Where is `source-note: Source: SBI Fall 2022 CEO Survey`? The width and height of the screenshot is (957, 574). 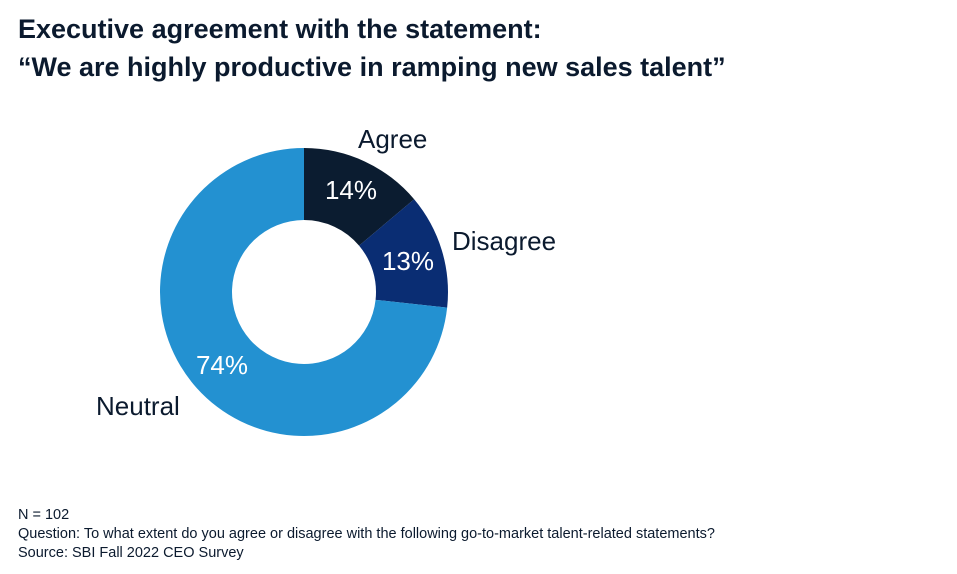 source-note: Source: SBI Fall 2022 CEO Survey is located at coordinates (131, 553).